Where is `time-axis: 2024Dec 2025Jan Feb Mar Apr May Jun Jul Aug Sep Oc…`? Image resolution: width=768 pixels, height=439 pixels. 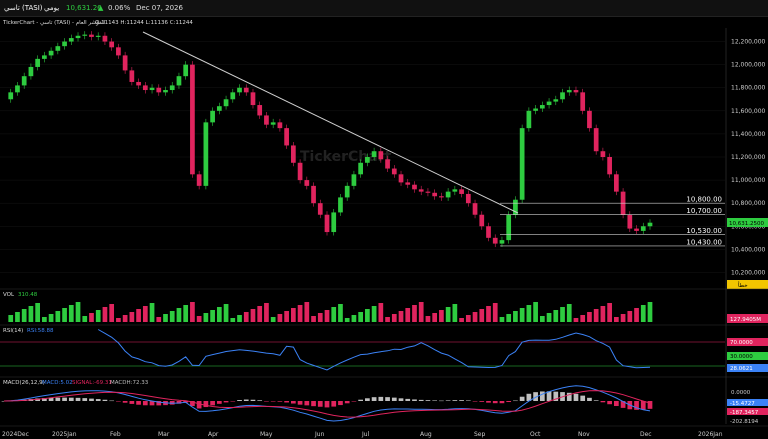 time-axis: 2024Dec 2025Jan Feb Mar Apr May Jun Jul Aug Sep Oc… is located at coordinates (384, 431).